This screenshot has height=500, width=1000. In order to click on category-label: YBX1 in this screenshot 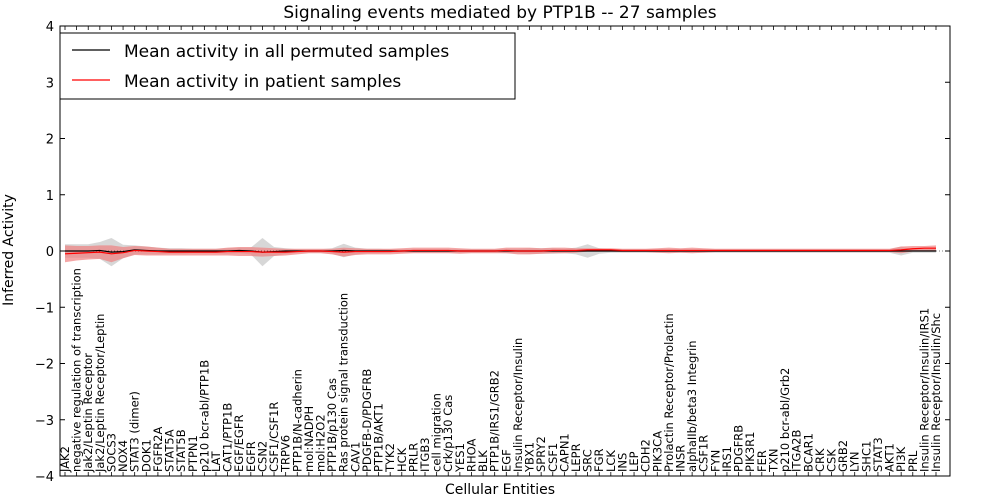, I will do `click(530, 457)`.